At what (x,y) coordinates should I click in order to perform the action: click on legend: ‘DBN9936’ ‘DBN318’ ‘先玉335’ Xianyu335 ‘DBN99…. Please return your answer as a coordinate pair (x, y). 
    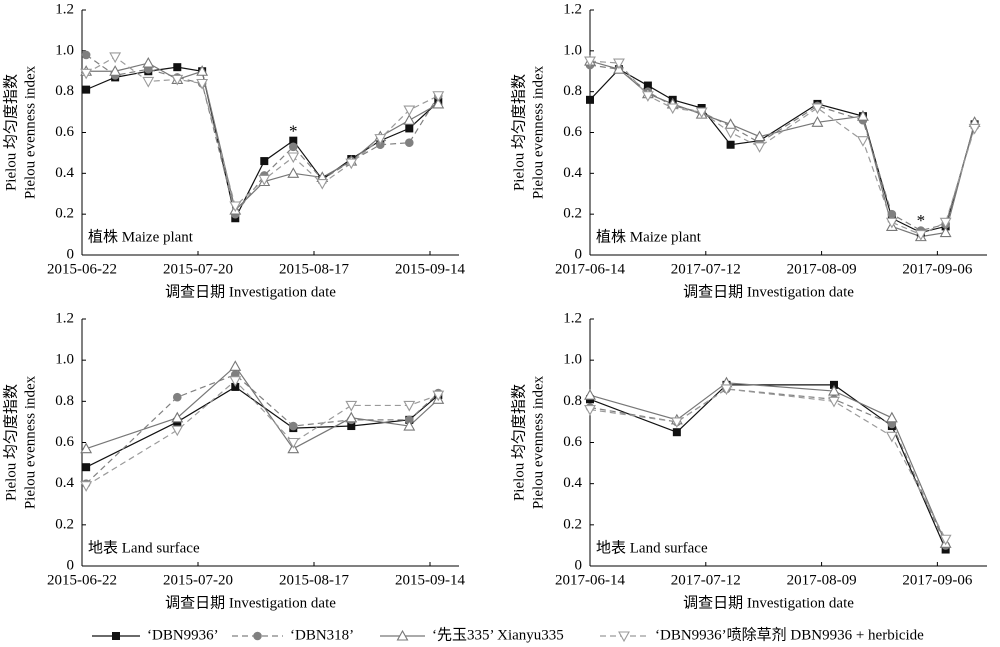
    Looking at the image, I should click on (508, 634).